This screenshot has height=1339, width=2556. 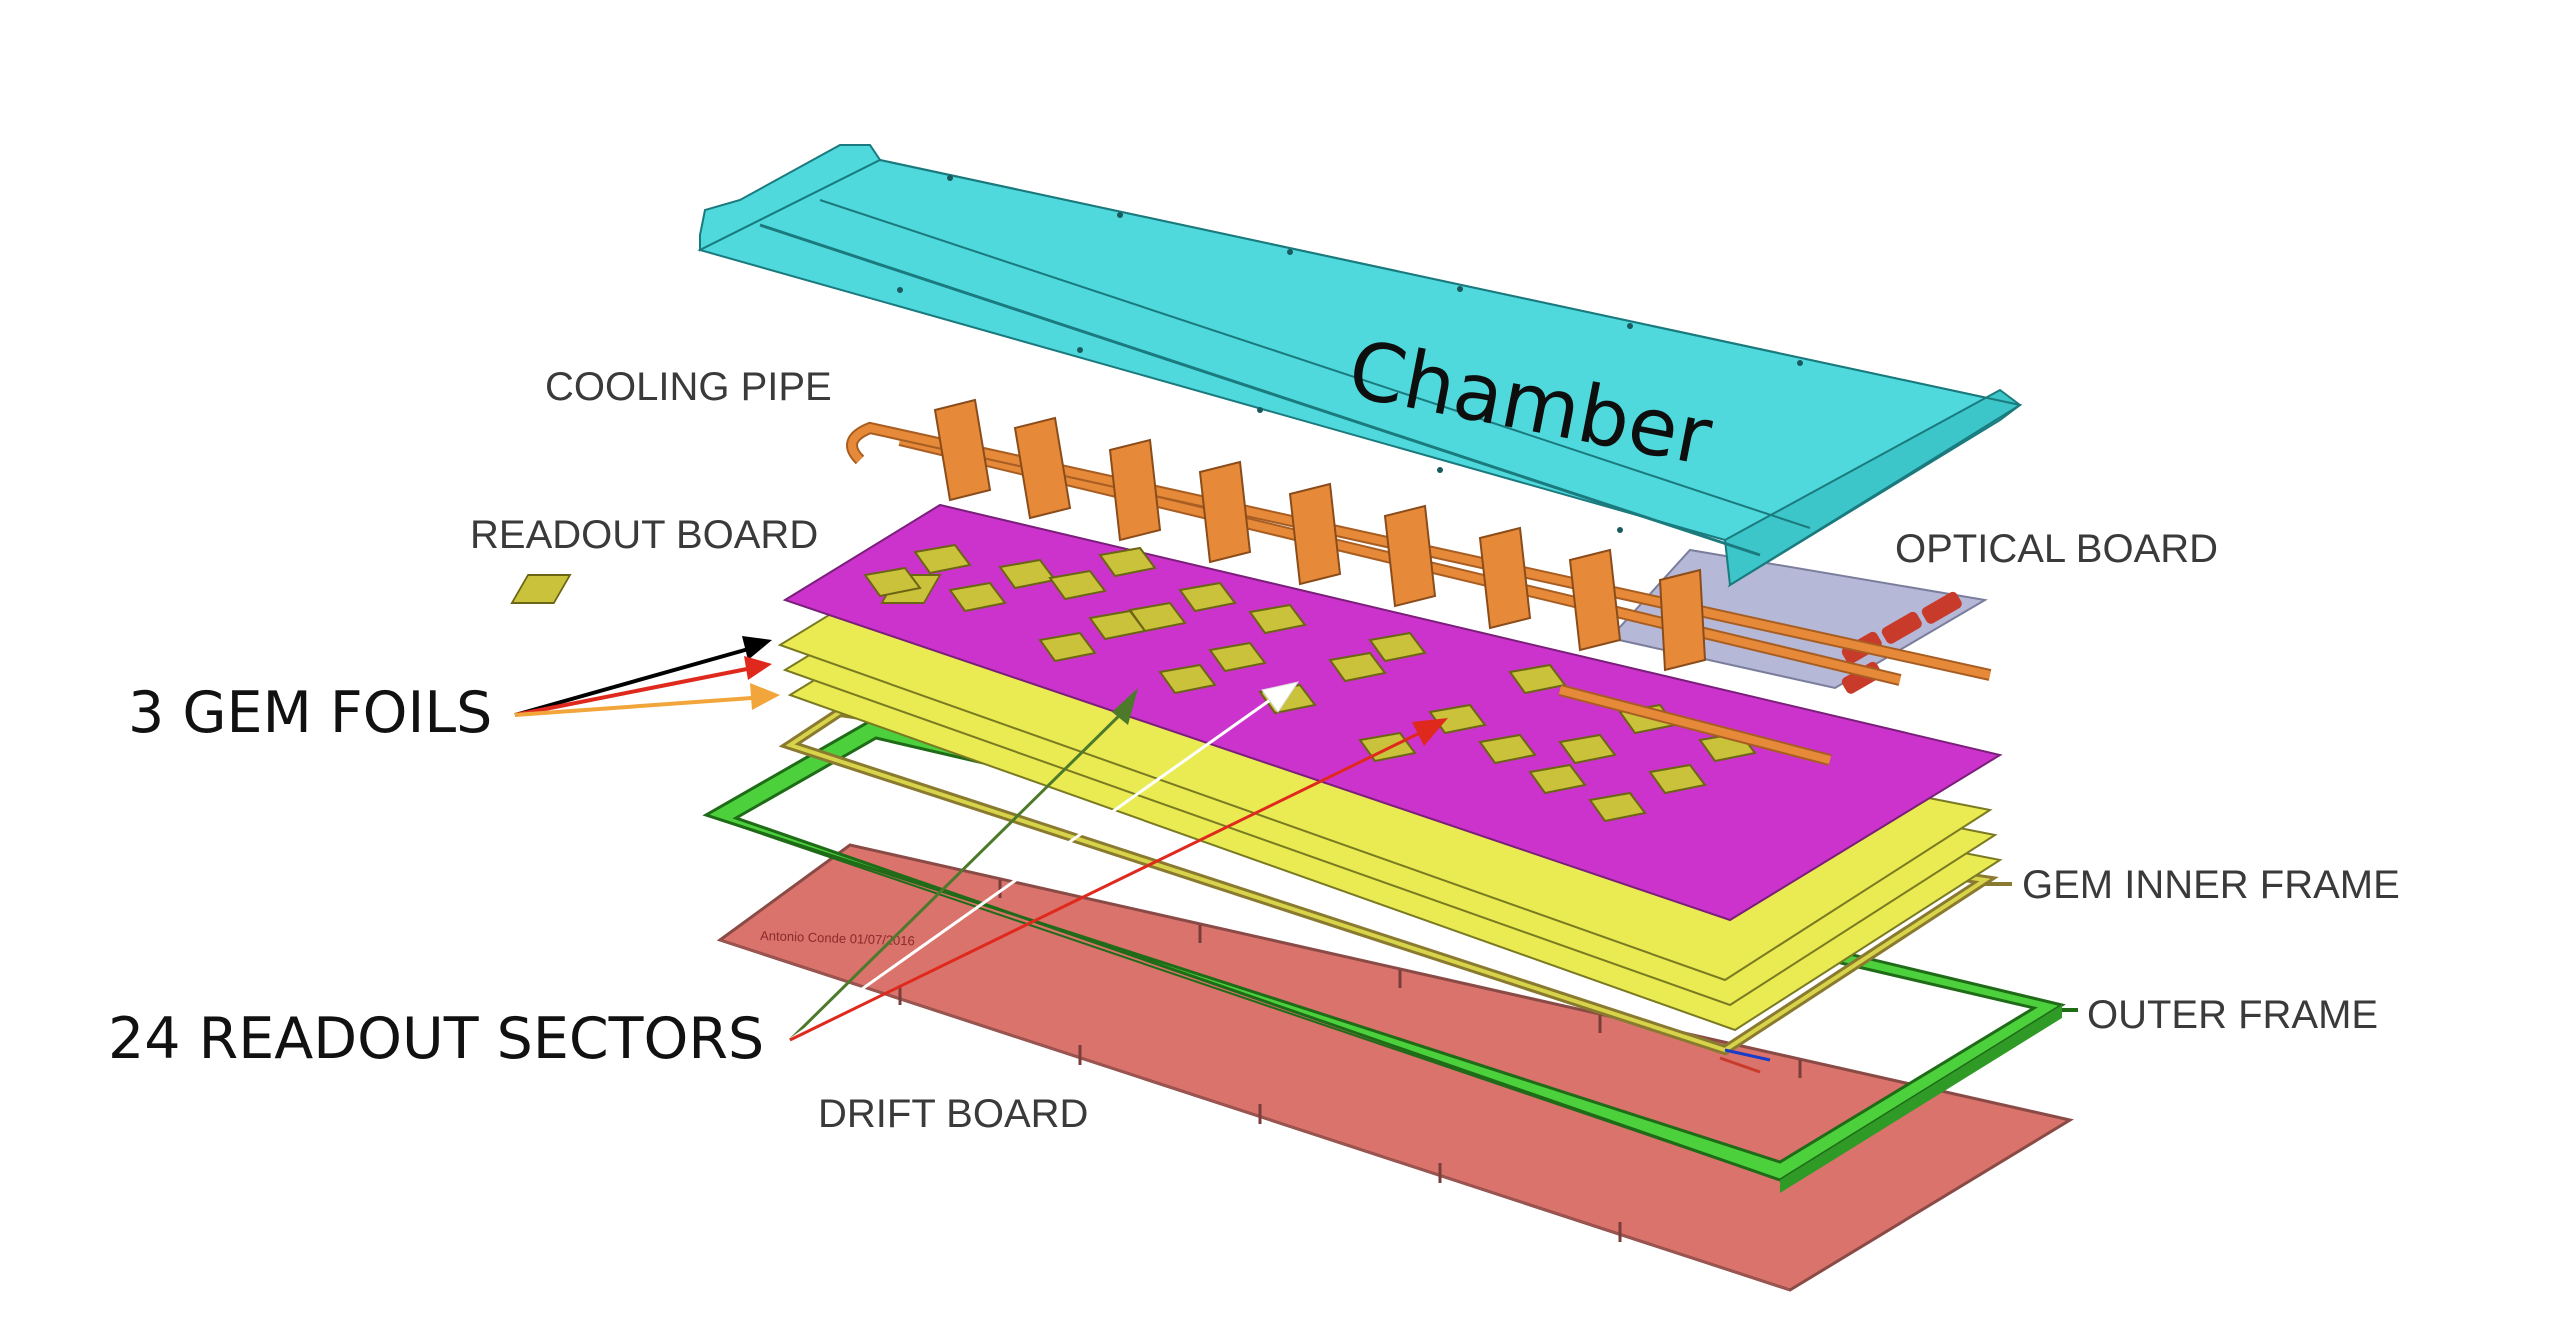 I want to click on drift-board-label: DRIFT BOARD, so click(x=953, y=1114).